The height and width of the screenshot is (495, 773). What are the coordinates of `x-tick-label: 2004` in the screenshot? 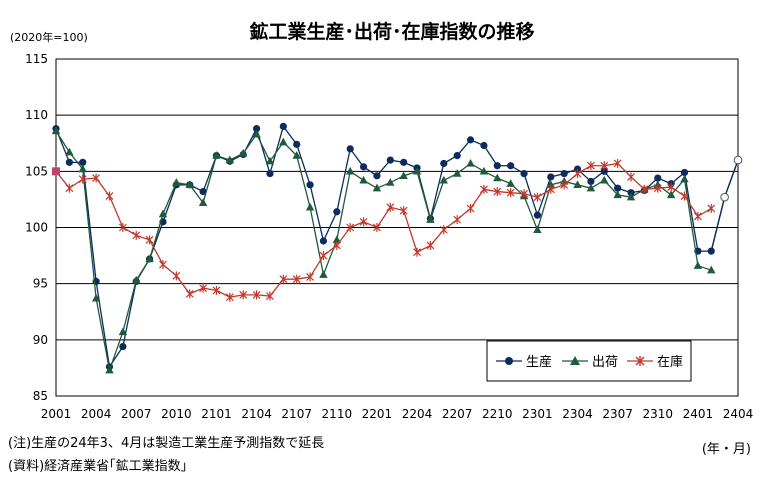 It's located at (96, 414).